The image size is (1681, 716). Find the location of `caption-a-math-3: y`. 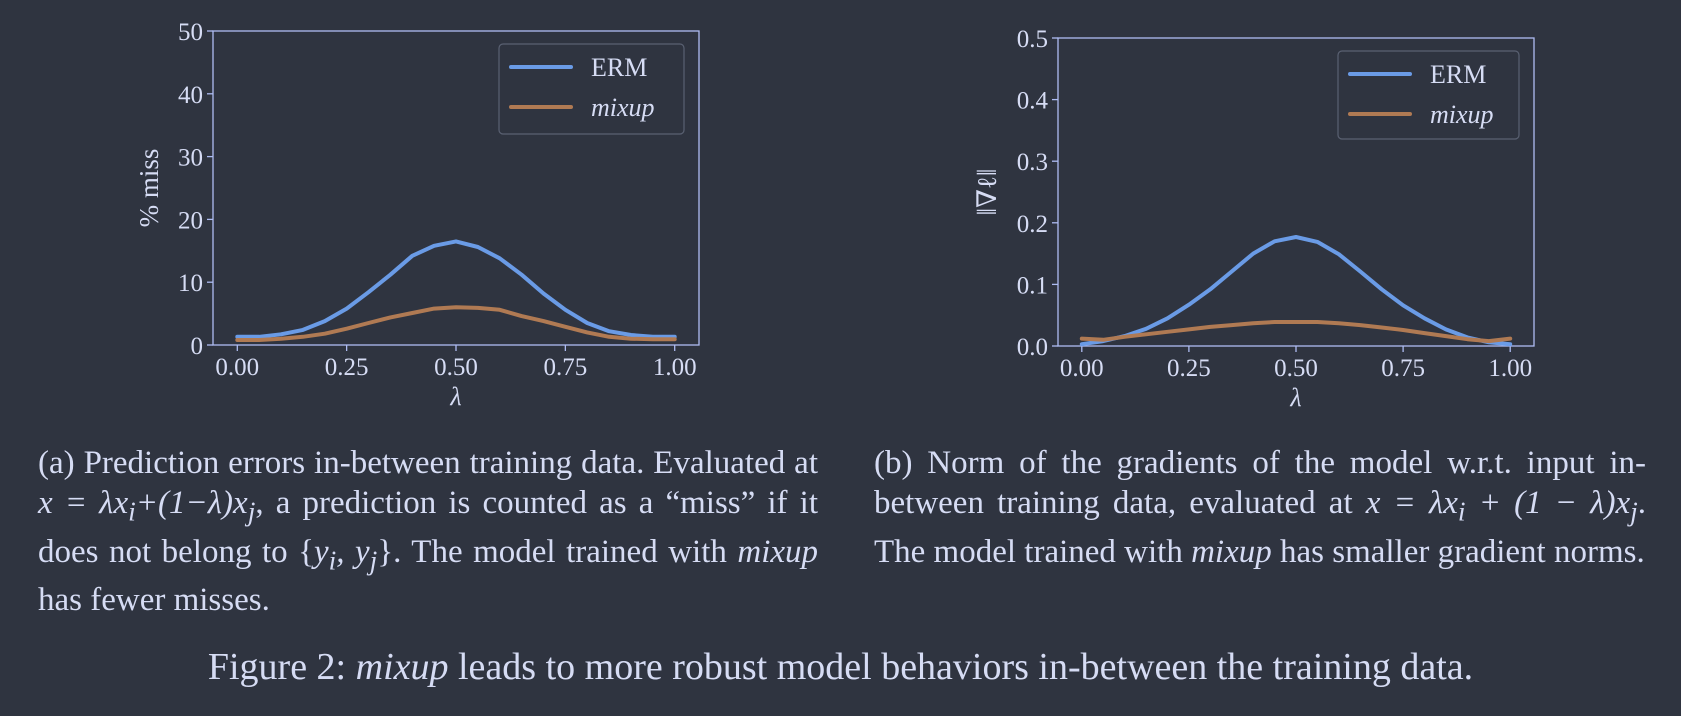

caption-a-math-3: y is located at coordinates (321, 551).